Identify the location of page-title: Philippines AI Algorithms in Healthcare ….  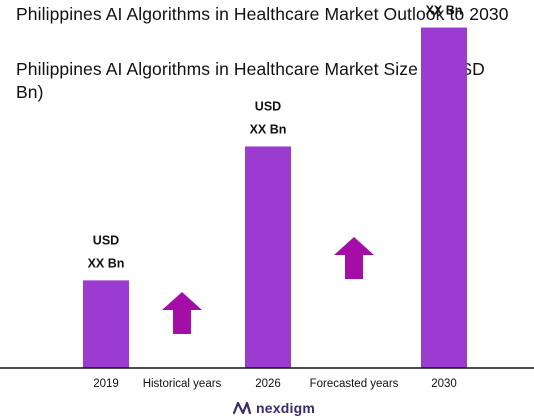
(262, 14).